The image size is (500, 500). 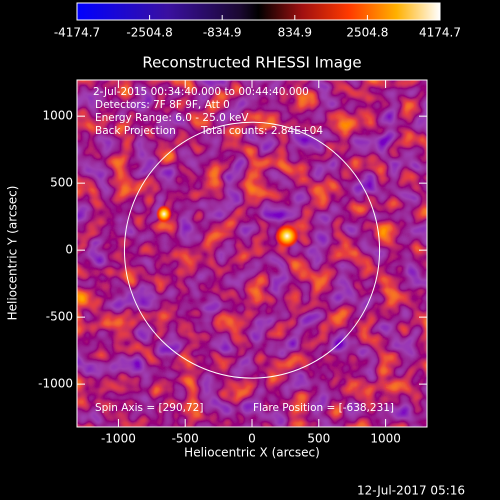 What do you see at coordinates (318, 439) in the screenshot?
I see `x-tick-label: 500` at bounding box center [318, 439].